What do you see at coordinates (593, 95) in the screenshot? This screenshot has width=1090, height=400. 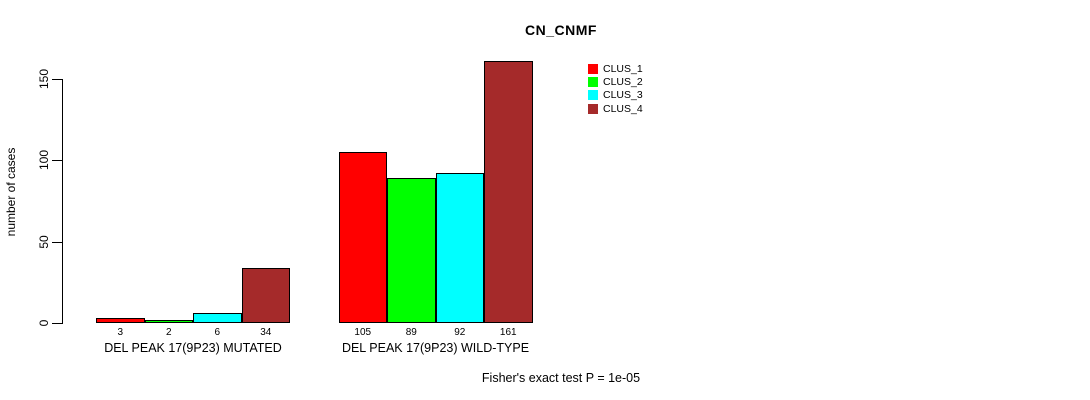 I see `clus-3-swatch-icon` at bounding box center [593, 95].